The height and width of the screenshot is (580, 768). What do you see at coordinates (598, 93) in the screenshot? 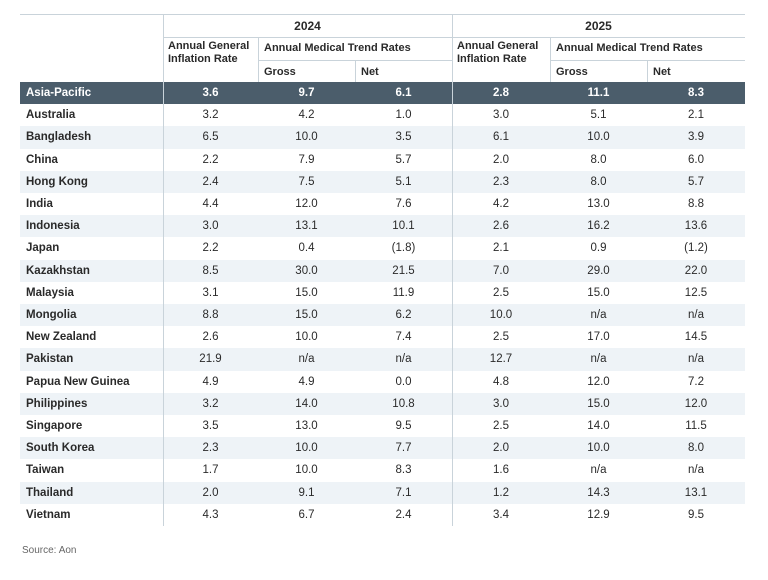
I see `cell: 11.1` at bounding box center [598, 93].